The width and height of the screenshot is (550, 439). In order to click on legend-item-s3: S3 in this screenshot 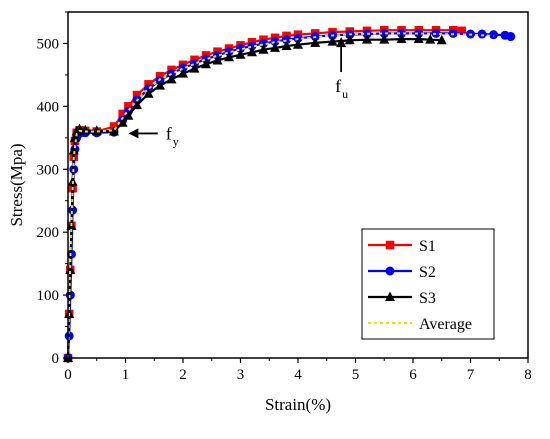, I will do `click(402, 298)`.